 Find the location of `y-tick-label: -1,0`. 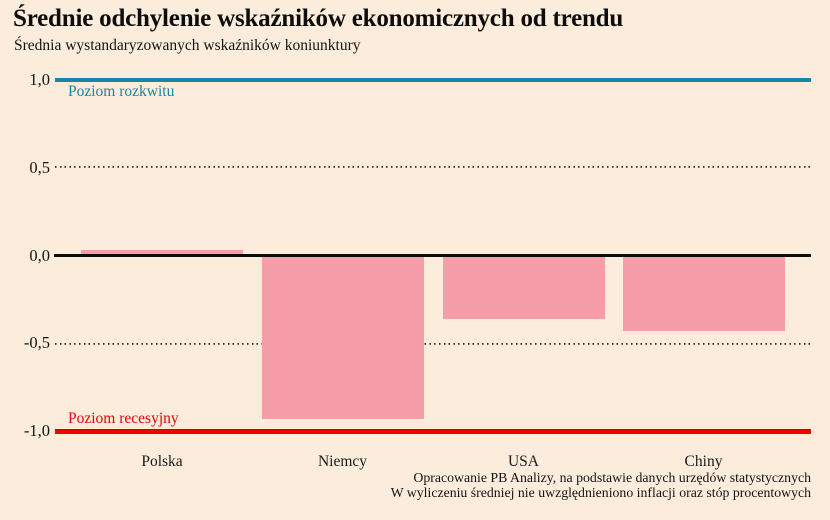

y-tick-label: -1,0 is located at coordinates (36, 430).